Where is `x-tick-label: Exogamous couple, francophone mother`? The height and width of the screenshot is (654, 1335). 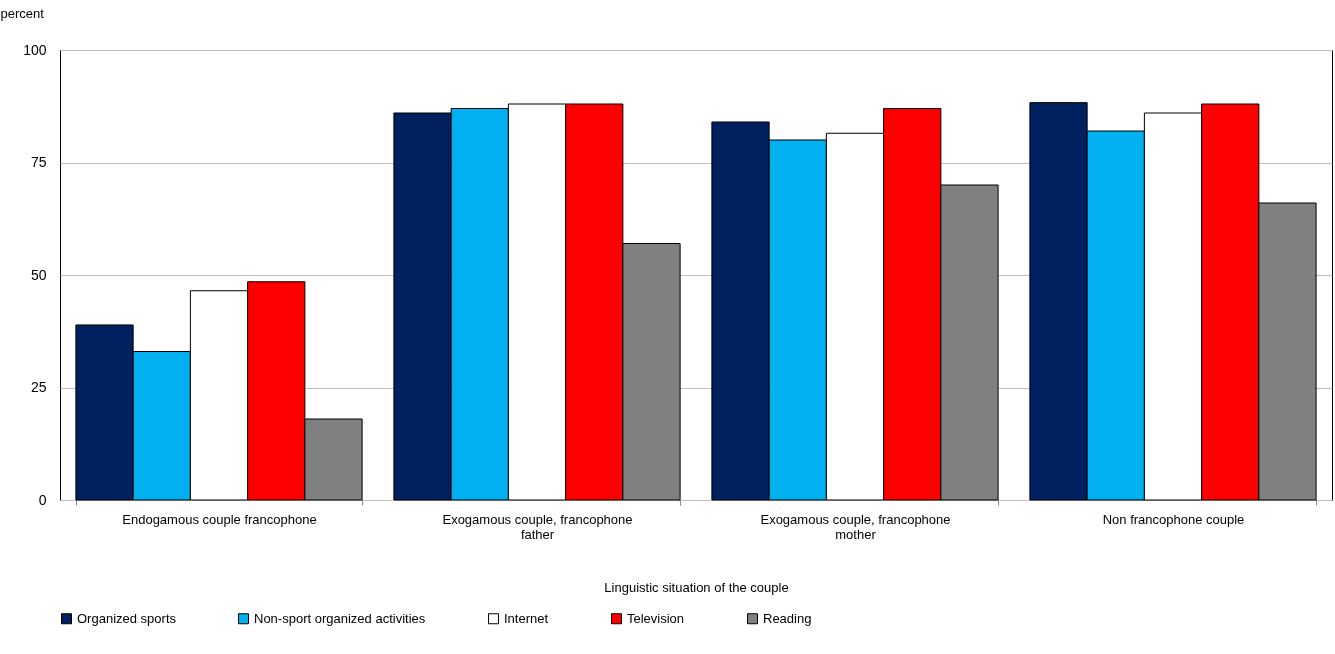 x-tick-label: Exogamous couple, francophone mother is located at coordinates (855, 526).